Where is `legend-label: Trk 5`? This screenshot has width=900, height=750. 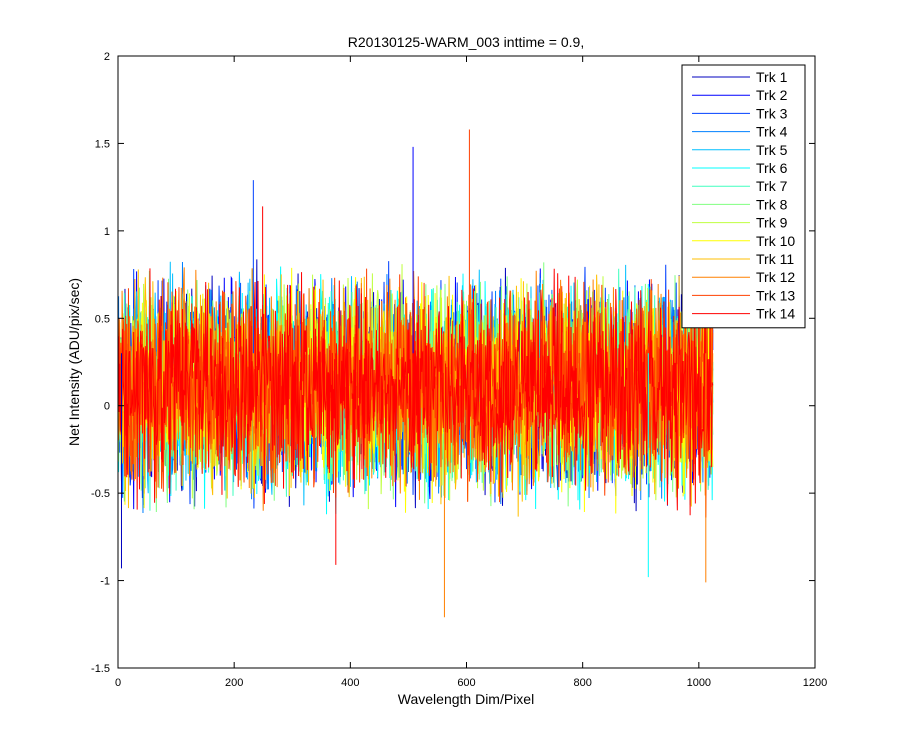
legend-label: Trk 5 is located at coordinates (772, 150).